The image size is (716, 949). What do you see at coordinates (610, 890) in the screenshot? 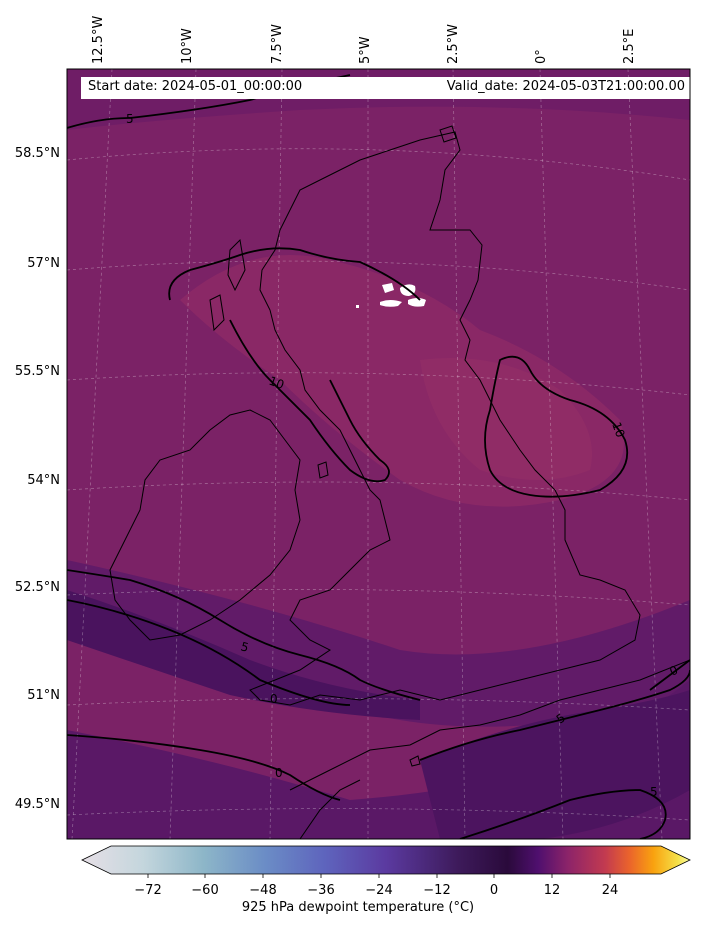
I see `colorbar-tick-label: 24` at bounding box center [610, 890].